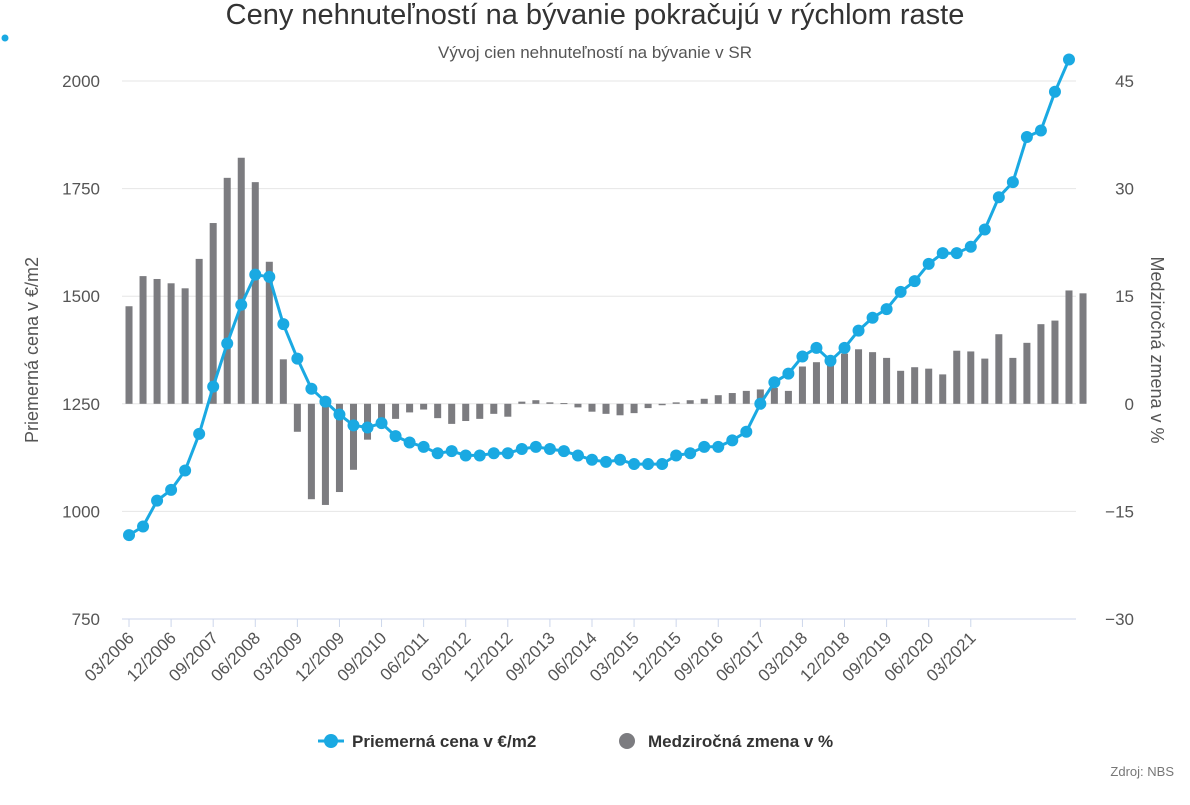 Image resolution: width=1190 pixels, height=805 pixels. Describe the element at coordinates (726, 741) in the screenshot. I see `legend-item-change: Medziročná zmena v %` at that location.